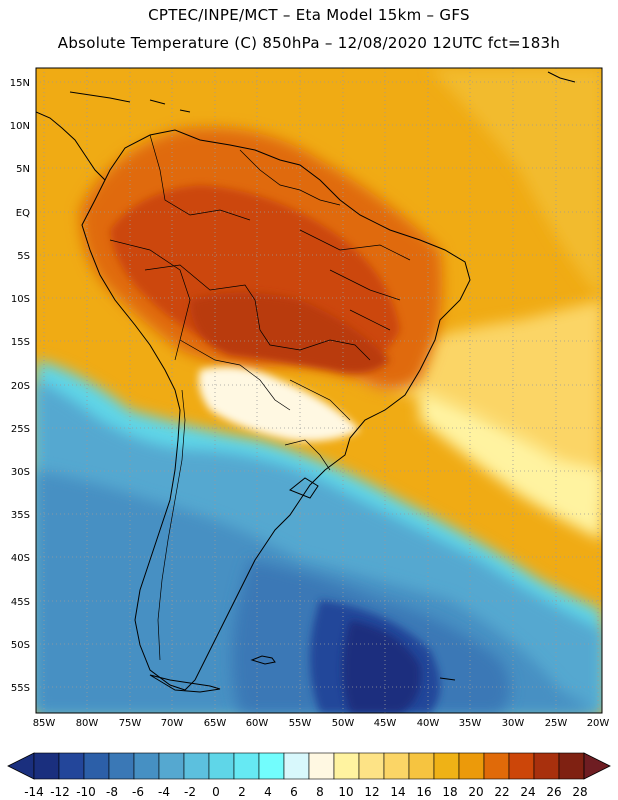  What do you see at coordinates (20, 688) in the screenshot?
I see `lat-label: 55S` at bounding box center [20, 688].